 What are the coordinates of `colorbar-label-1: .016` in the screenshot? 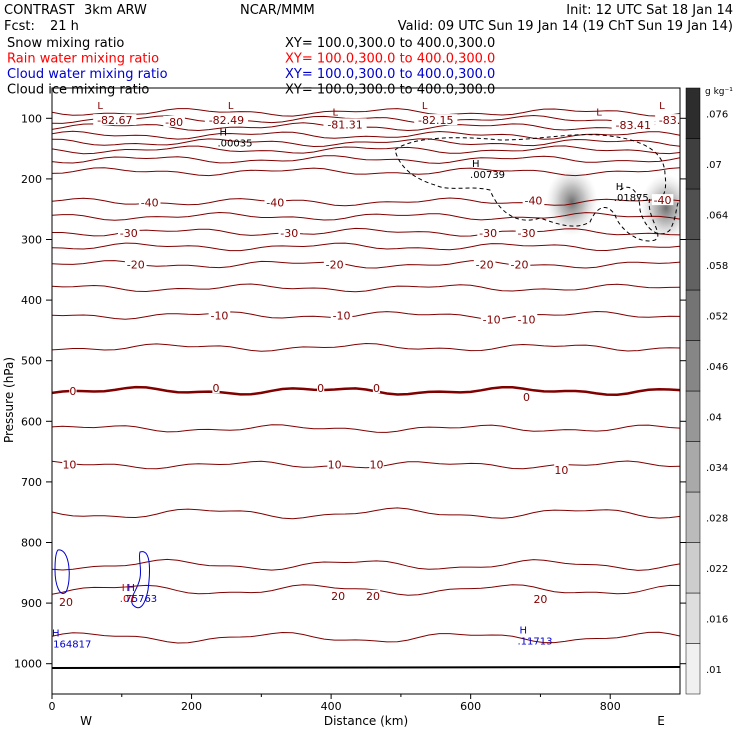 It's located at (717, 619).